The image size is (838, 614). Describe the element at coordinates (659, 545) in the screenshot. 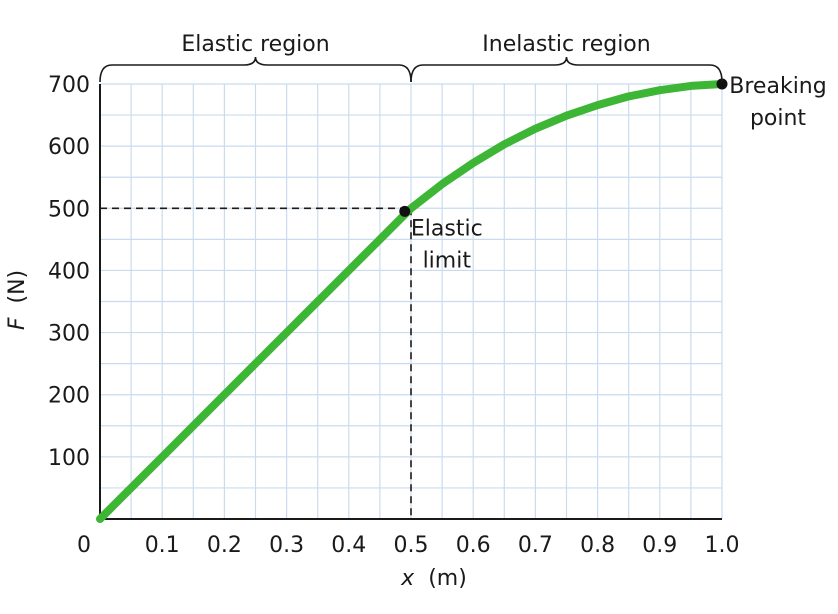

I see `x-tick-label: 0.9` at that location.